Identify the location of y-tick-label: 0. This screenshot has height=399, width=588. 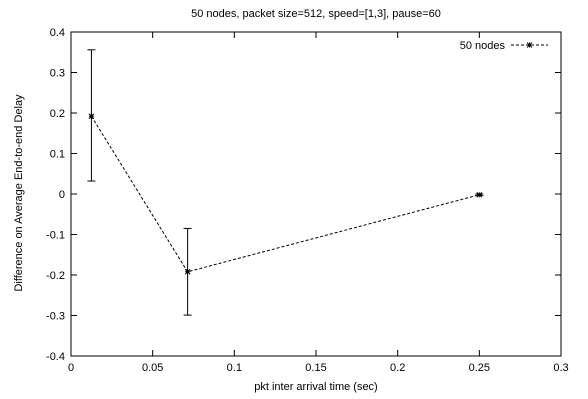
(62, 195).